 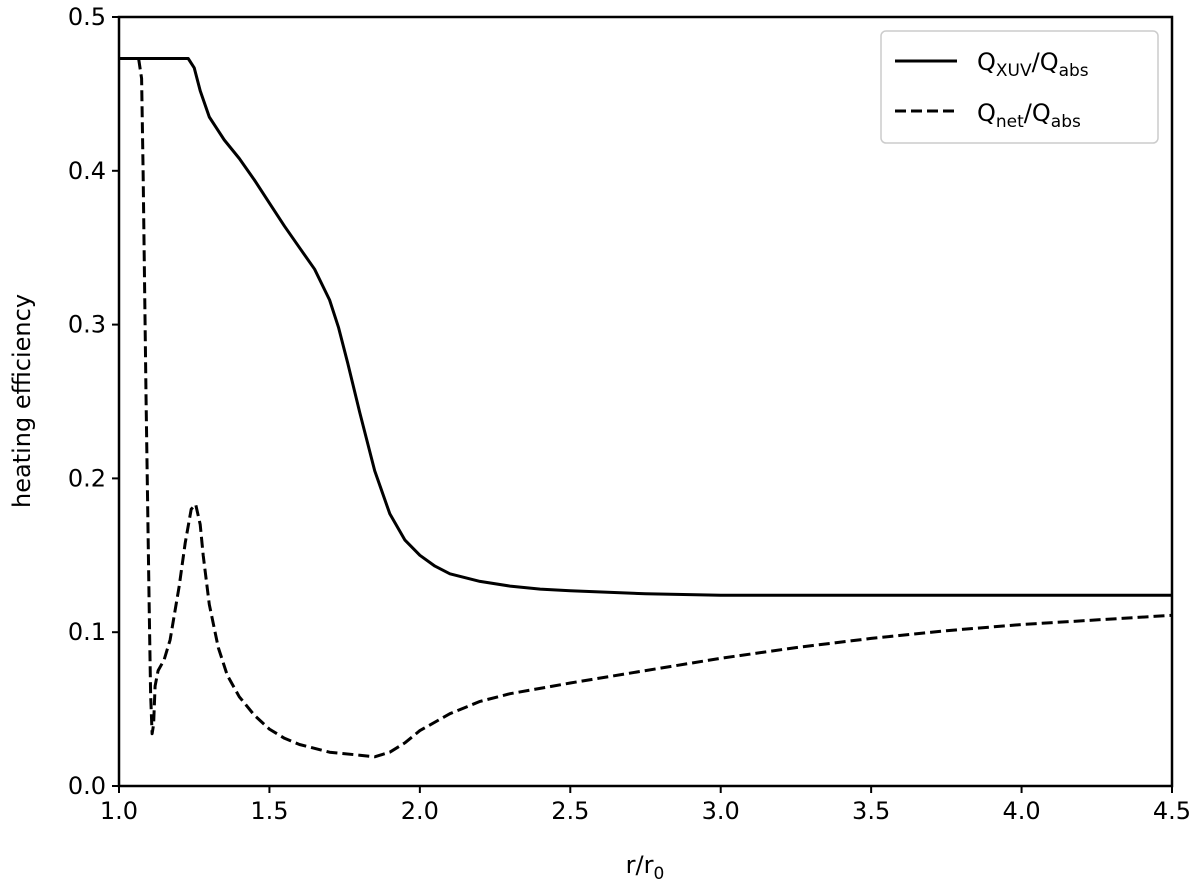 What do you see at coordinates (269, 811) in the screenshot?
I see `x-tick-label: 1.5` at bounding box center [269, 811].